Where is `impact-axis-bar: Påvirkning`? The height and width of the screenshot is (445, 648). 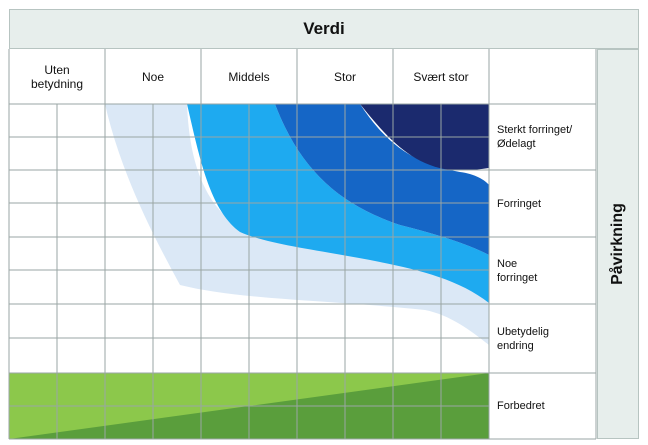 impact-axis-bar: Påvirkning is located at coordinates (618, 244).